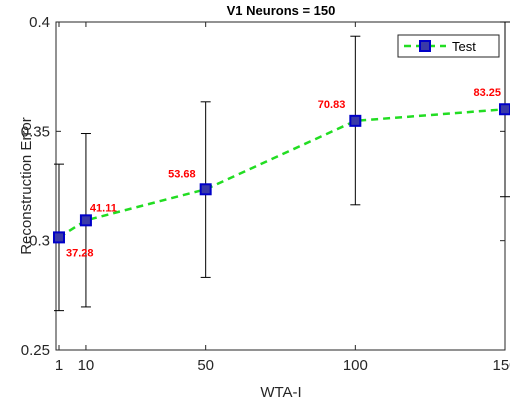  Describe the element at coordinates (487, 93) in the screenshot. I see `data-label: 83.25` at that location.